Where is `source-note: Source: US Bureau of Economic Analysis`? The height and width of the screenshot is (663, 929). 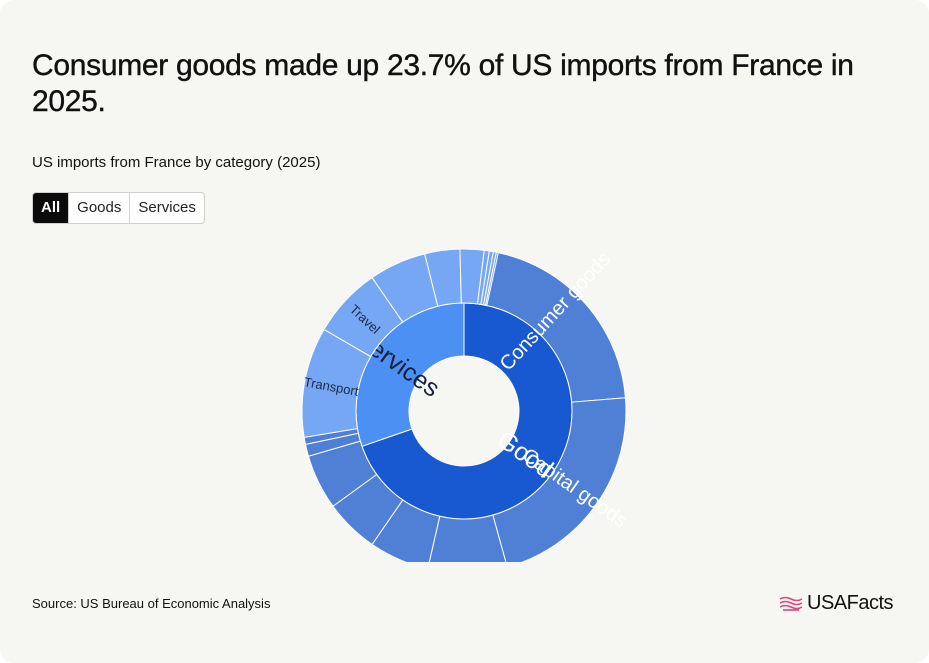 source-note: Source: US Bureau of Economic Analysis is located at coordinates (151, 603).